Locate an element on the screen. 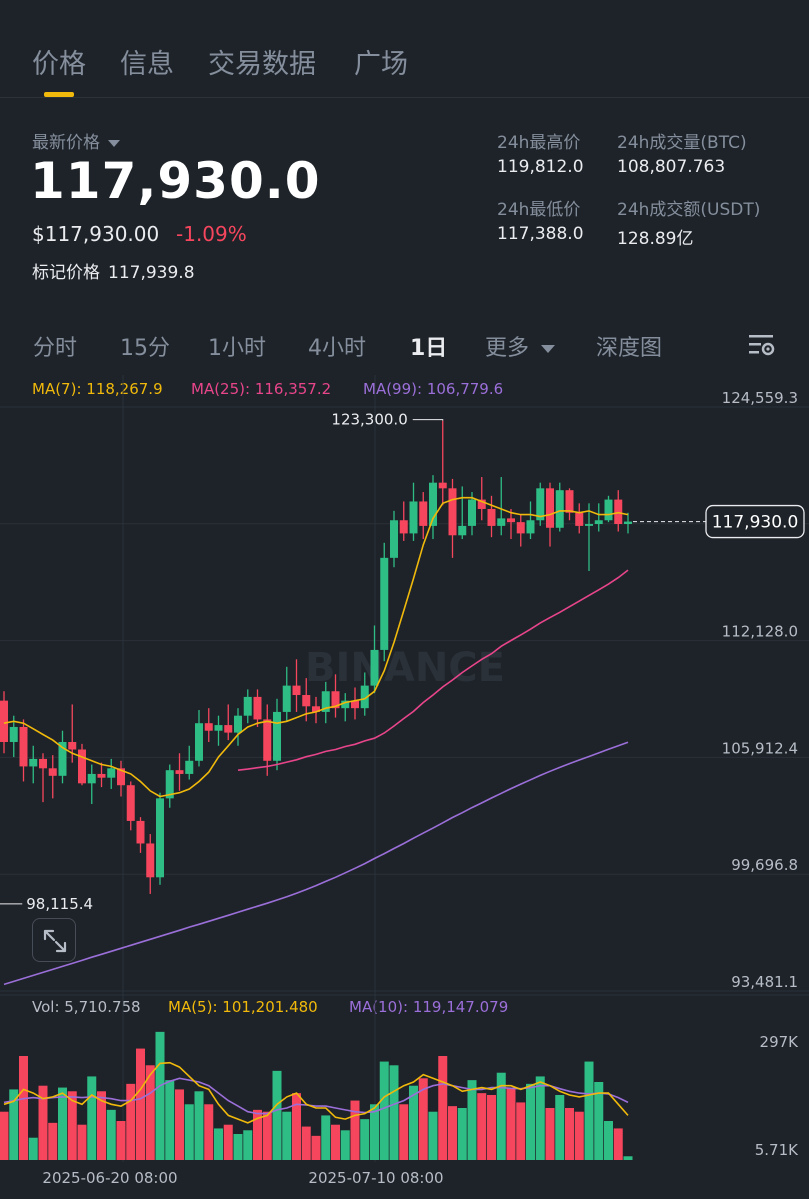 This screenshot has height=1199, width=809. binance-watermark: BINANCE is located at coordinates (405, 668).